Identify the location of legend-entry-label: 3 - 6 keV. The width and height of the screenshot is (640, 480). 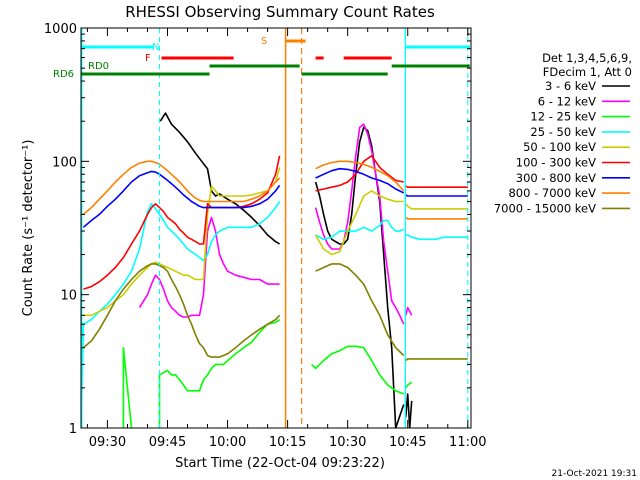
(570, 86).